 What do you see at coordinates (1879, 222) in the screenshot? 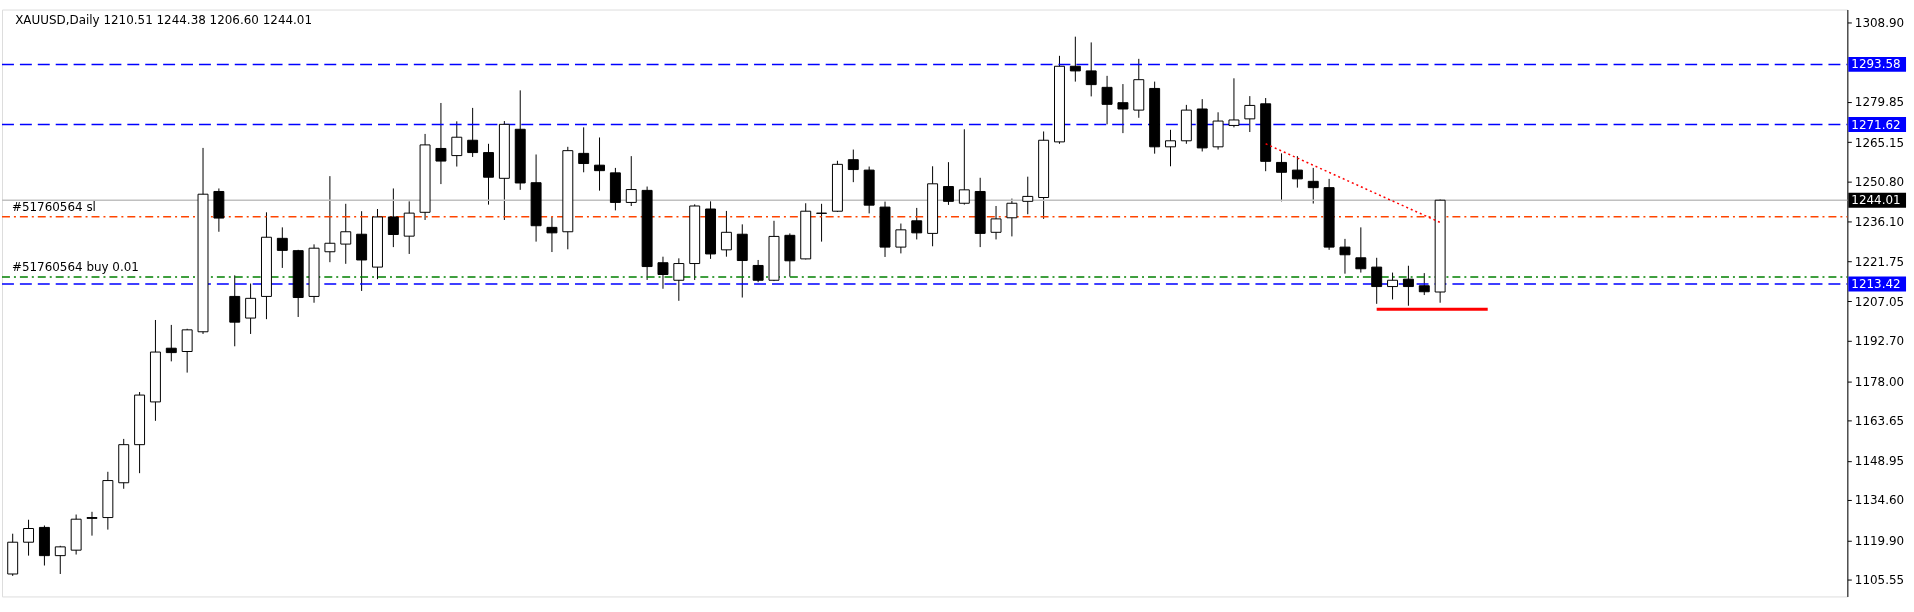
I see `y-tick-label: 1236.10` at bounding box center [1879, 222].